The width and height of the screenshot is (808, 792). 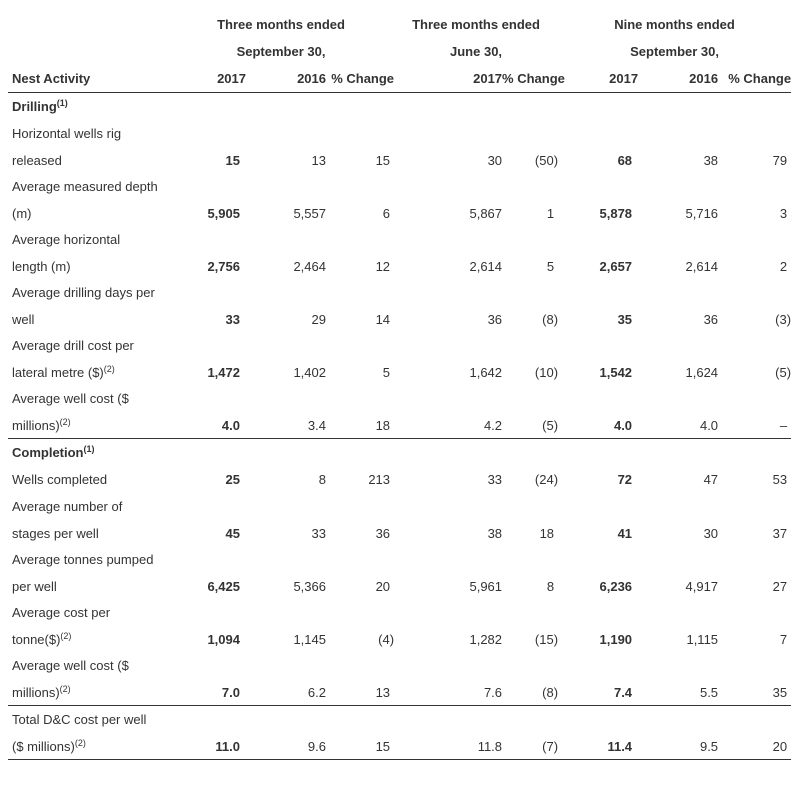 What do you see at coordinates (399, 266) in the screenshot?
I see `table-row: length (m) 2,756 2,464 12 2,614 5 2,657 2,614 2` at bounding box center [399, 266].